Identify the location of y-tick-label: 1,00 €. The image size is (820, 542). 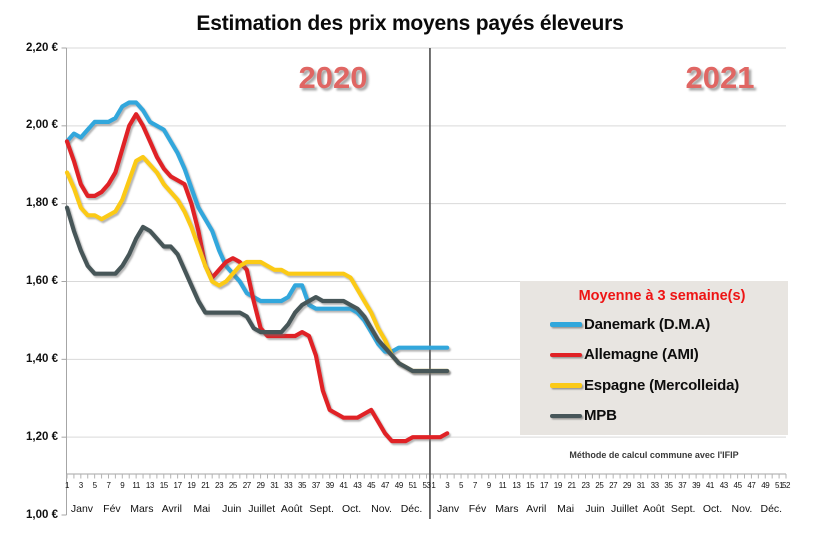
(42, 514).